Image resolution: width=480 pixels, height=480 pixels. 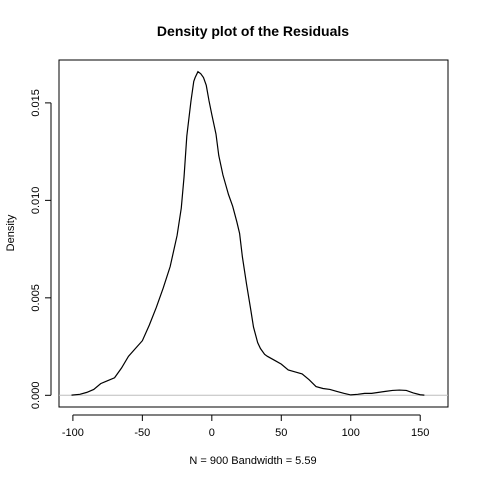 What do you see at coordinates (351, 433) in the screenshot?
I see `x-tick-label: 100` at bounding box center [351, 433].